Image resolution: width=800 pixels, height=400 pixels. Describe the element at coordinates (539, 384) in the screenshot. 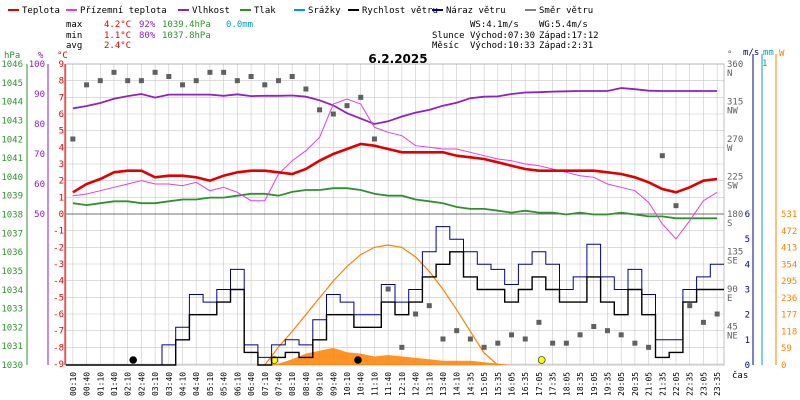

I see `x-tick-label: 17:05` at that location.